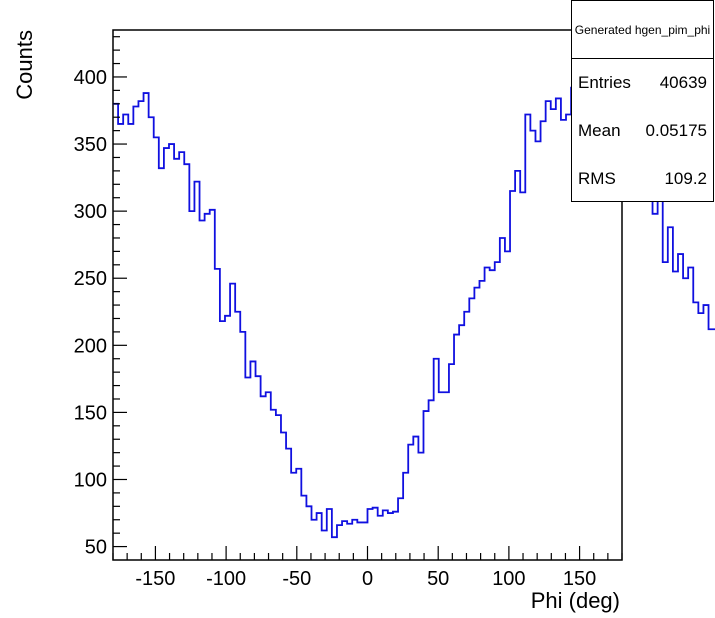 The height and width of the screenshot is (618, 715). I want to click on y-tick-label: 350, so click(90, 145).